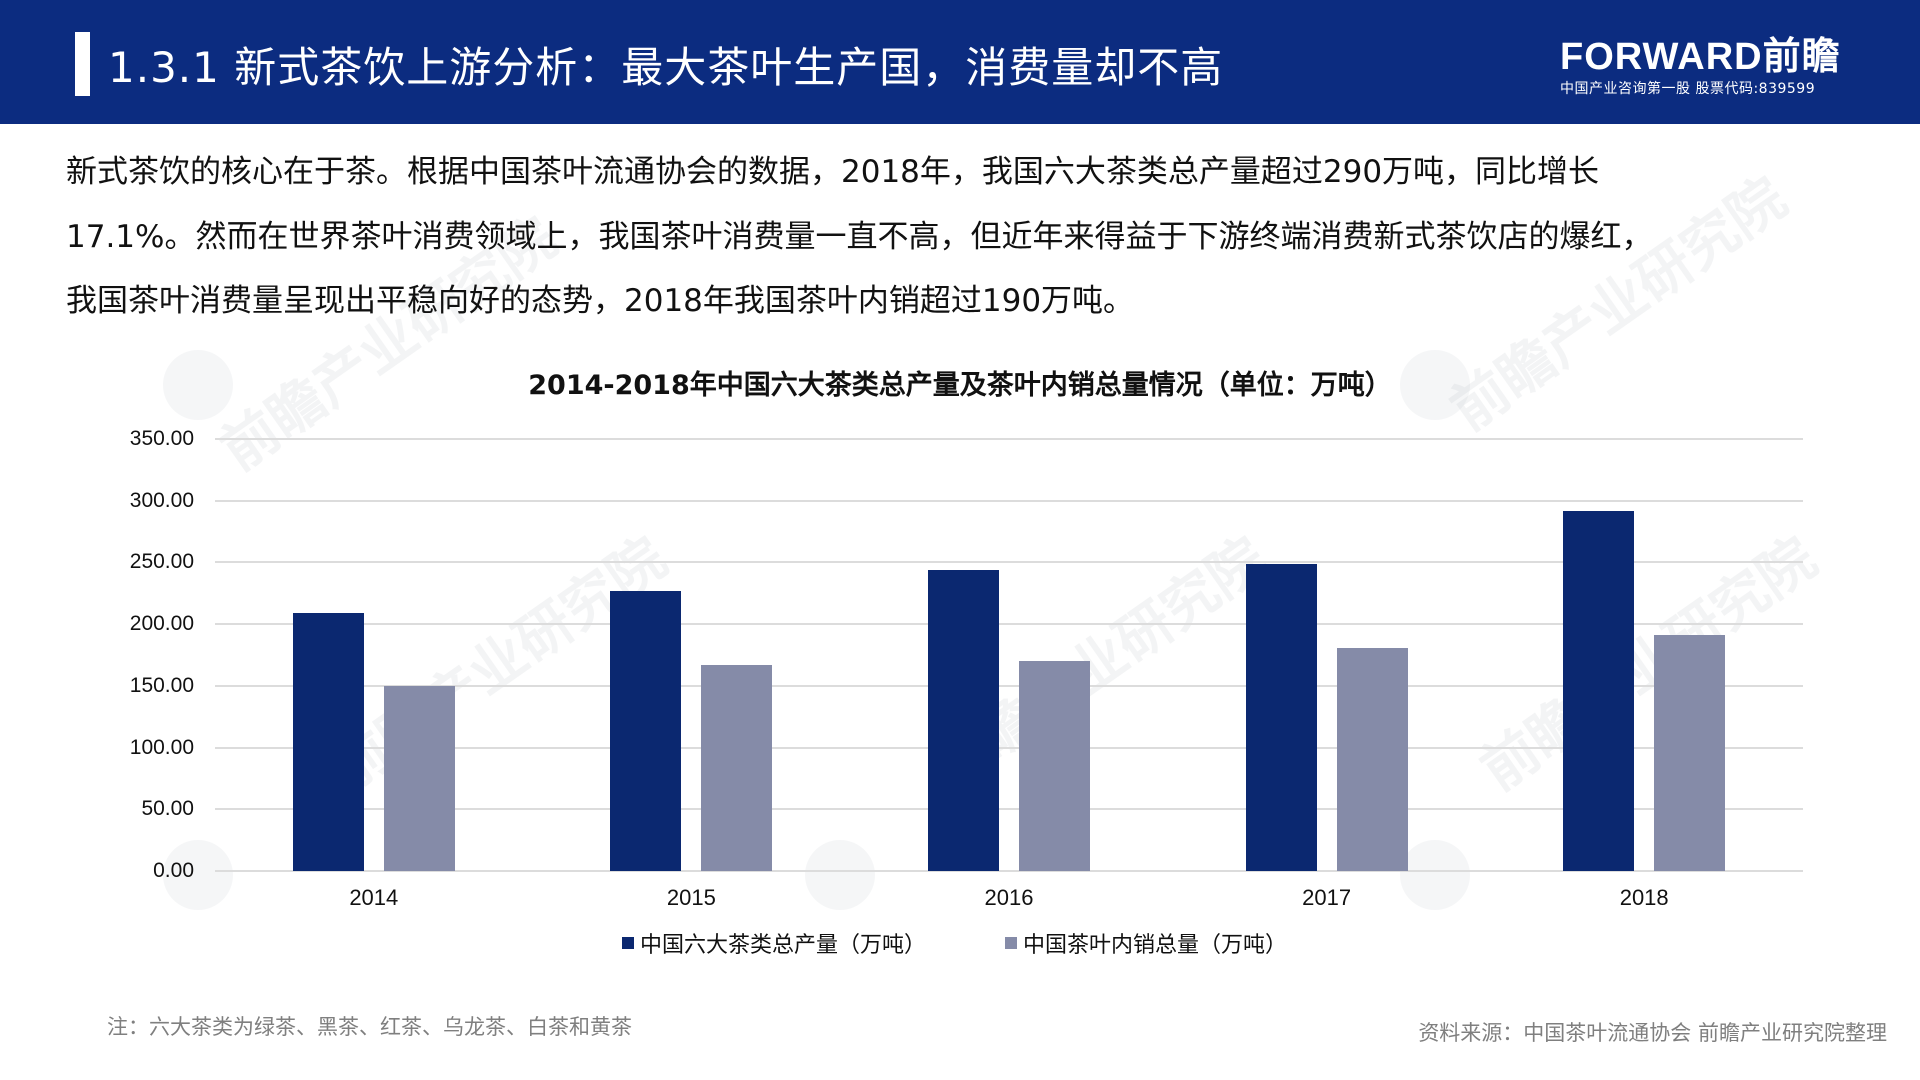  Describe the element at coordinates (1700, 57) in the screenshot. I see `logo-brand: FORWARD前瞻` at that location.